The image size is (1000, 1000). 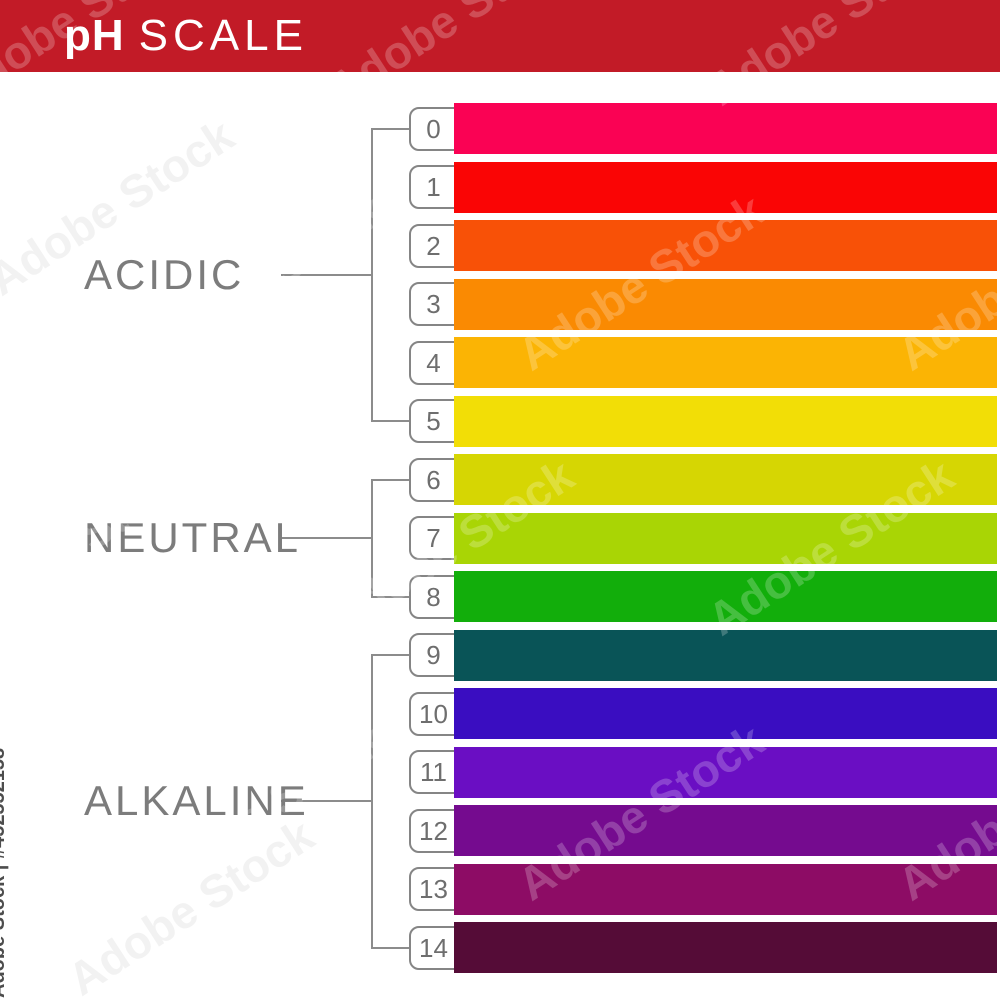 I want to click on title-scale: SCALE, so click(x=223, y=35).